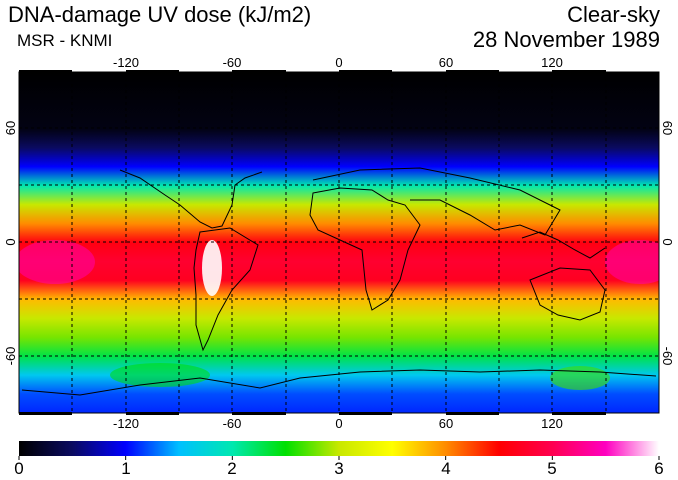 This screenshot has height=480, width=678. I want to click on map-title: DNA-damage UV dose (kJ/m2), so click(160, 14).